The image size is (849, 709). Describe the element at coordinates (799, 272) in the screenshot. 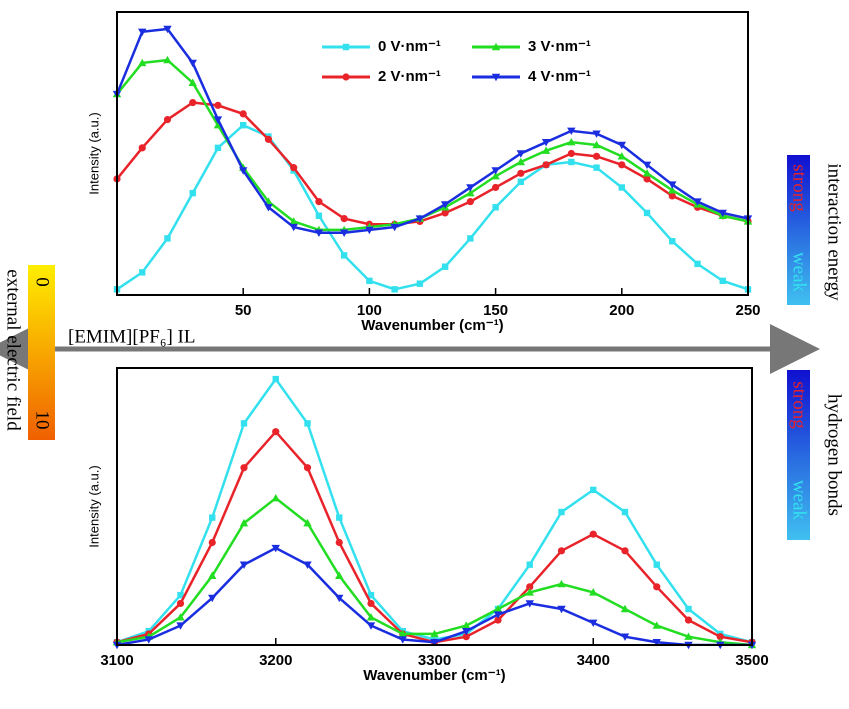

I see `energy-weak: weak` at that location.